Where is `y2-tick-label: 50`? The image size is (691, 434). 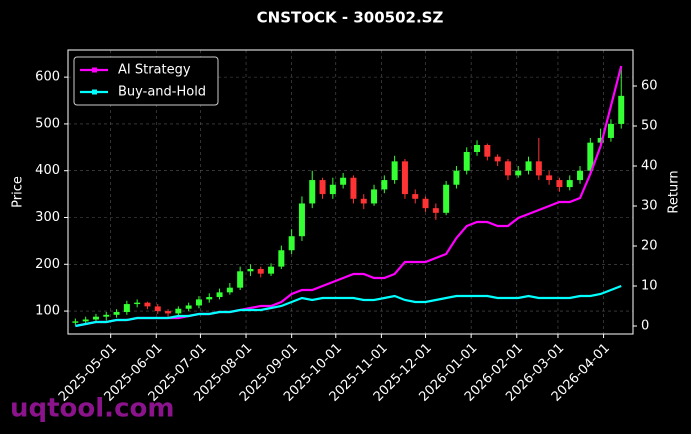 y2-tick-label: 50 is located at coordinates (649, 126).